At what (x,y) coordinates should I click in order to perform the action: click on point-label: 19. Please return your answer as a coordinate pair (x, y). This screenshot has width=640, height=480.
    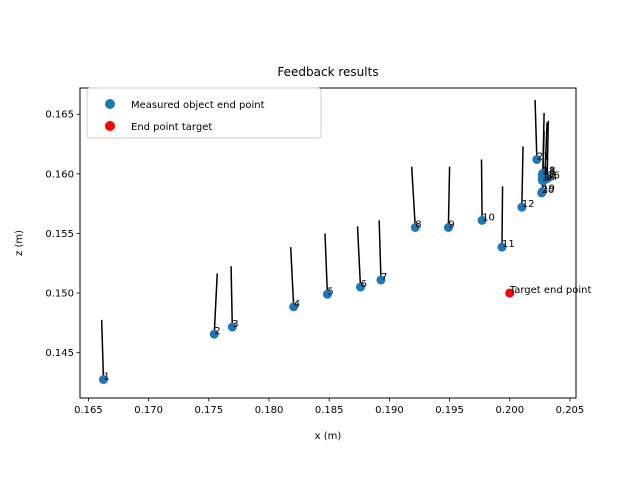
    Looking at the image, I should click on (548, 189).